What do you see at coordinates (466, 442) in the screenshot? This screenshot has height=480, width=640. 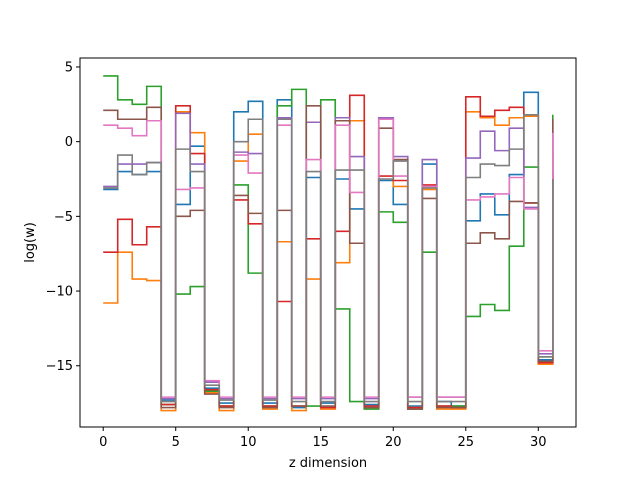 I see `x-tick-label: 25` at bounding box center [466, 442].